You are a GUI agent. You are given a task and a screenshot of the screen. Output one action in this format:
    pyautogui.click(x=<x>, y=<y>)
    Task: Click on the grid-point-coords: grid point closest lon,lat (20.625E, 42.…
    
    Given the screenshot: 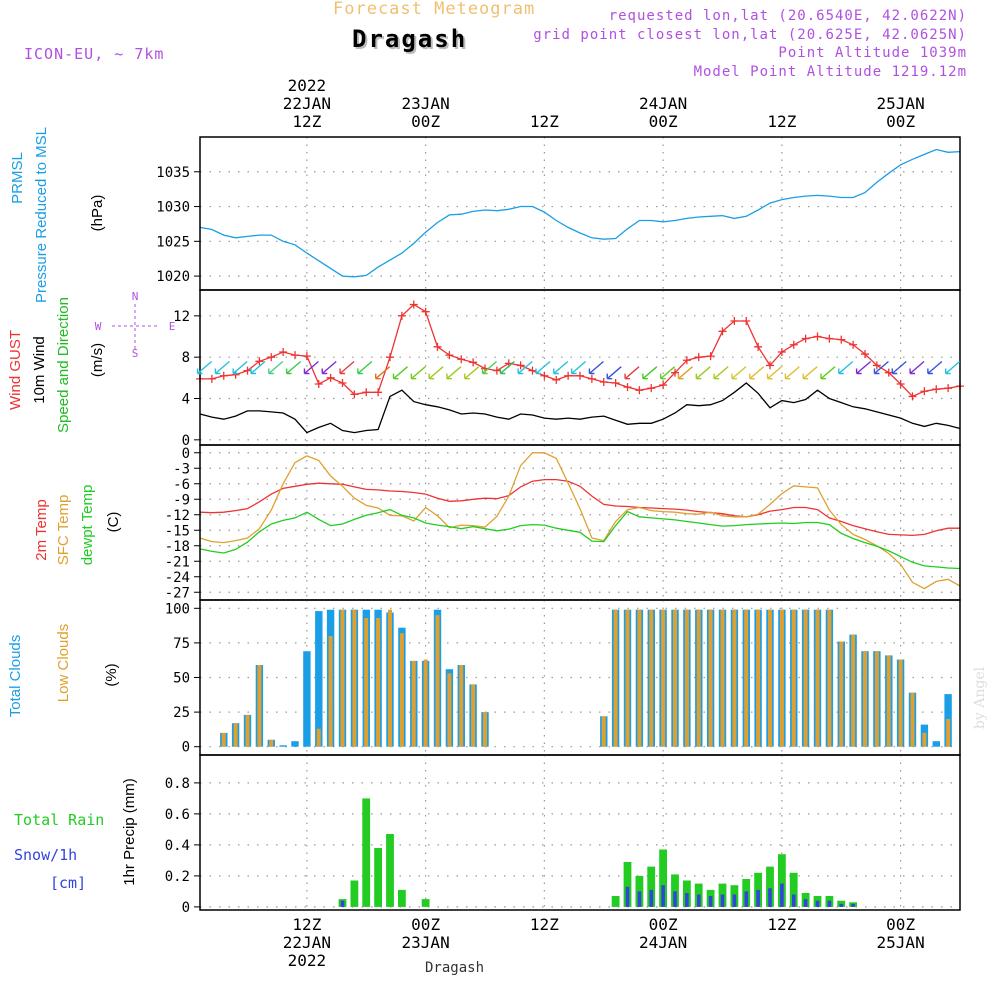 What is the action you would take?
    pyautogui.click(x=750, y=35)
    